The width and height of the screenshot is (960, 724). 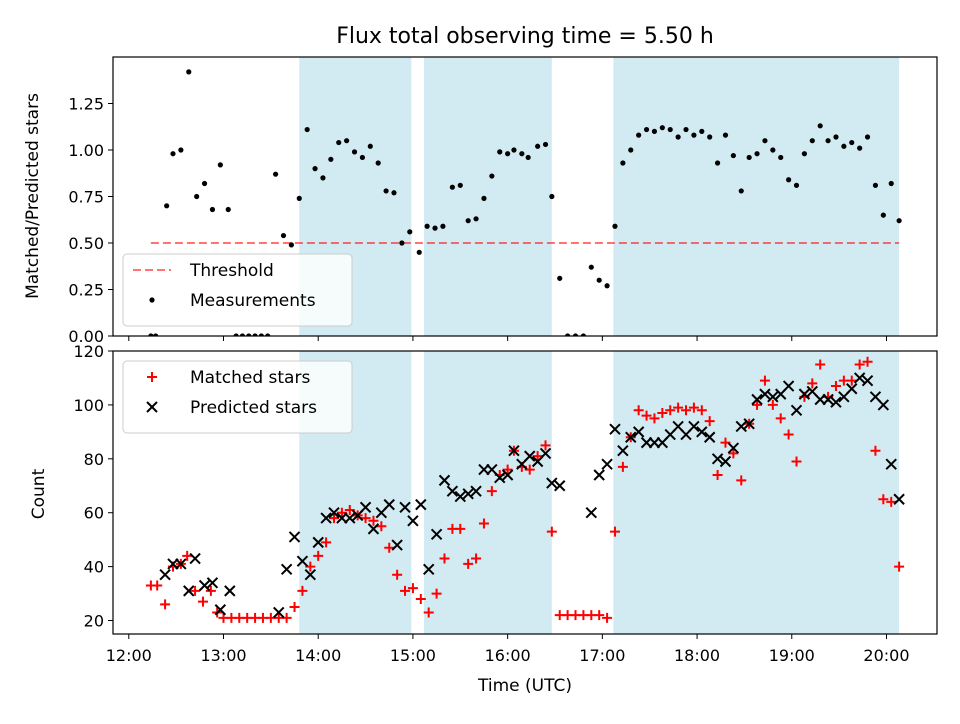 I want to click on x-tick-label: 12:00, so click(x=129, y=655).